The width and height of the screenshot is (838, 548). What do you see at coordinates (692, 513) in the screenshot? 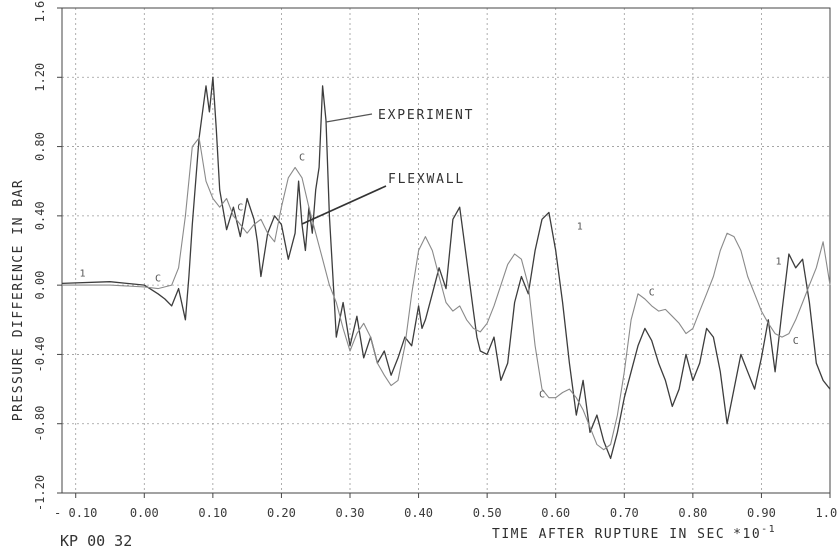
I see `x-tick-label: 0.80` at bounding box center [692, 513].